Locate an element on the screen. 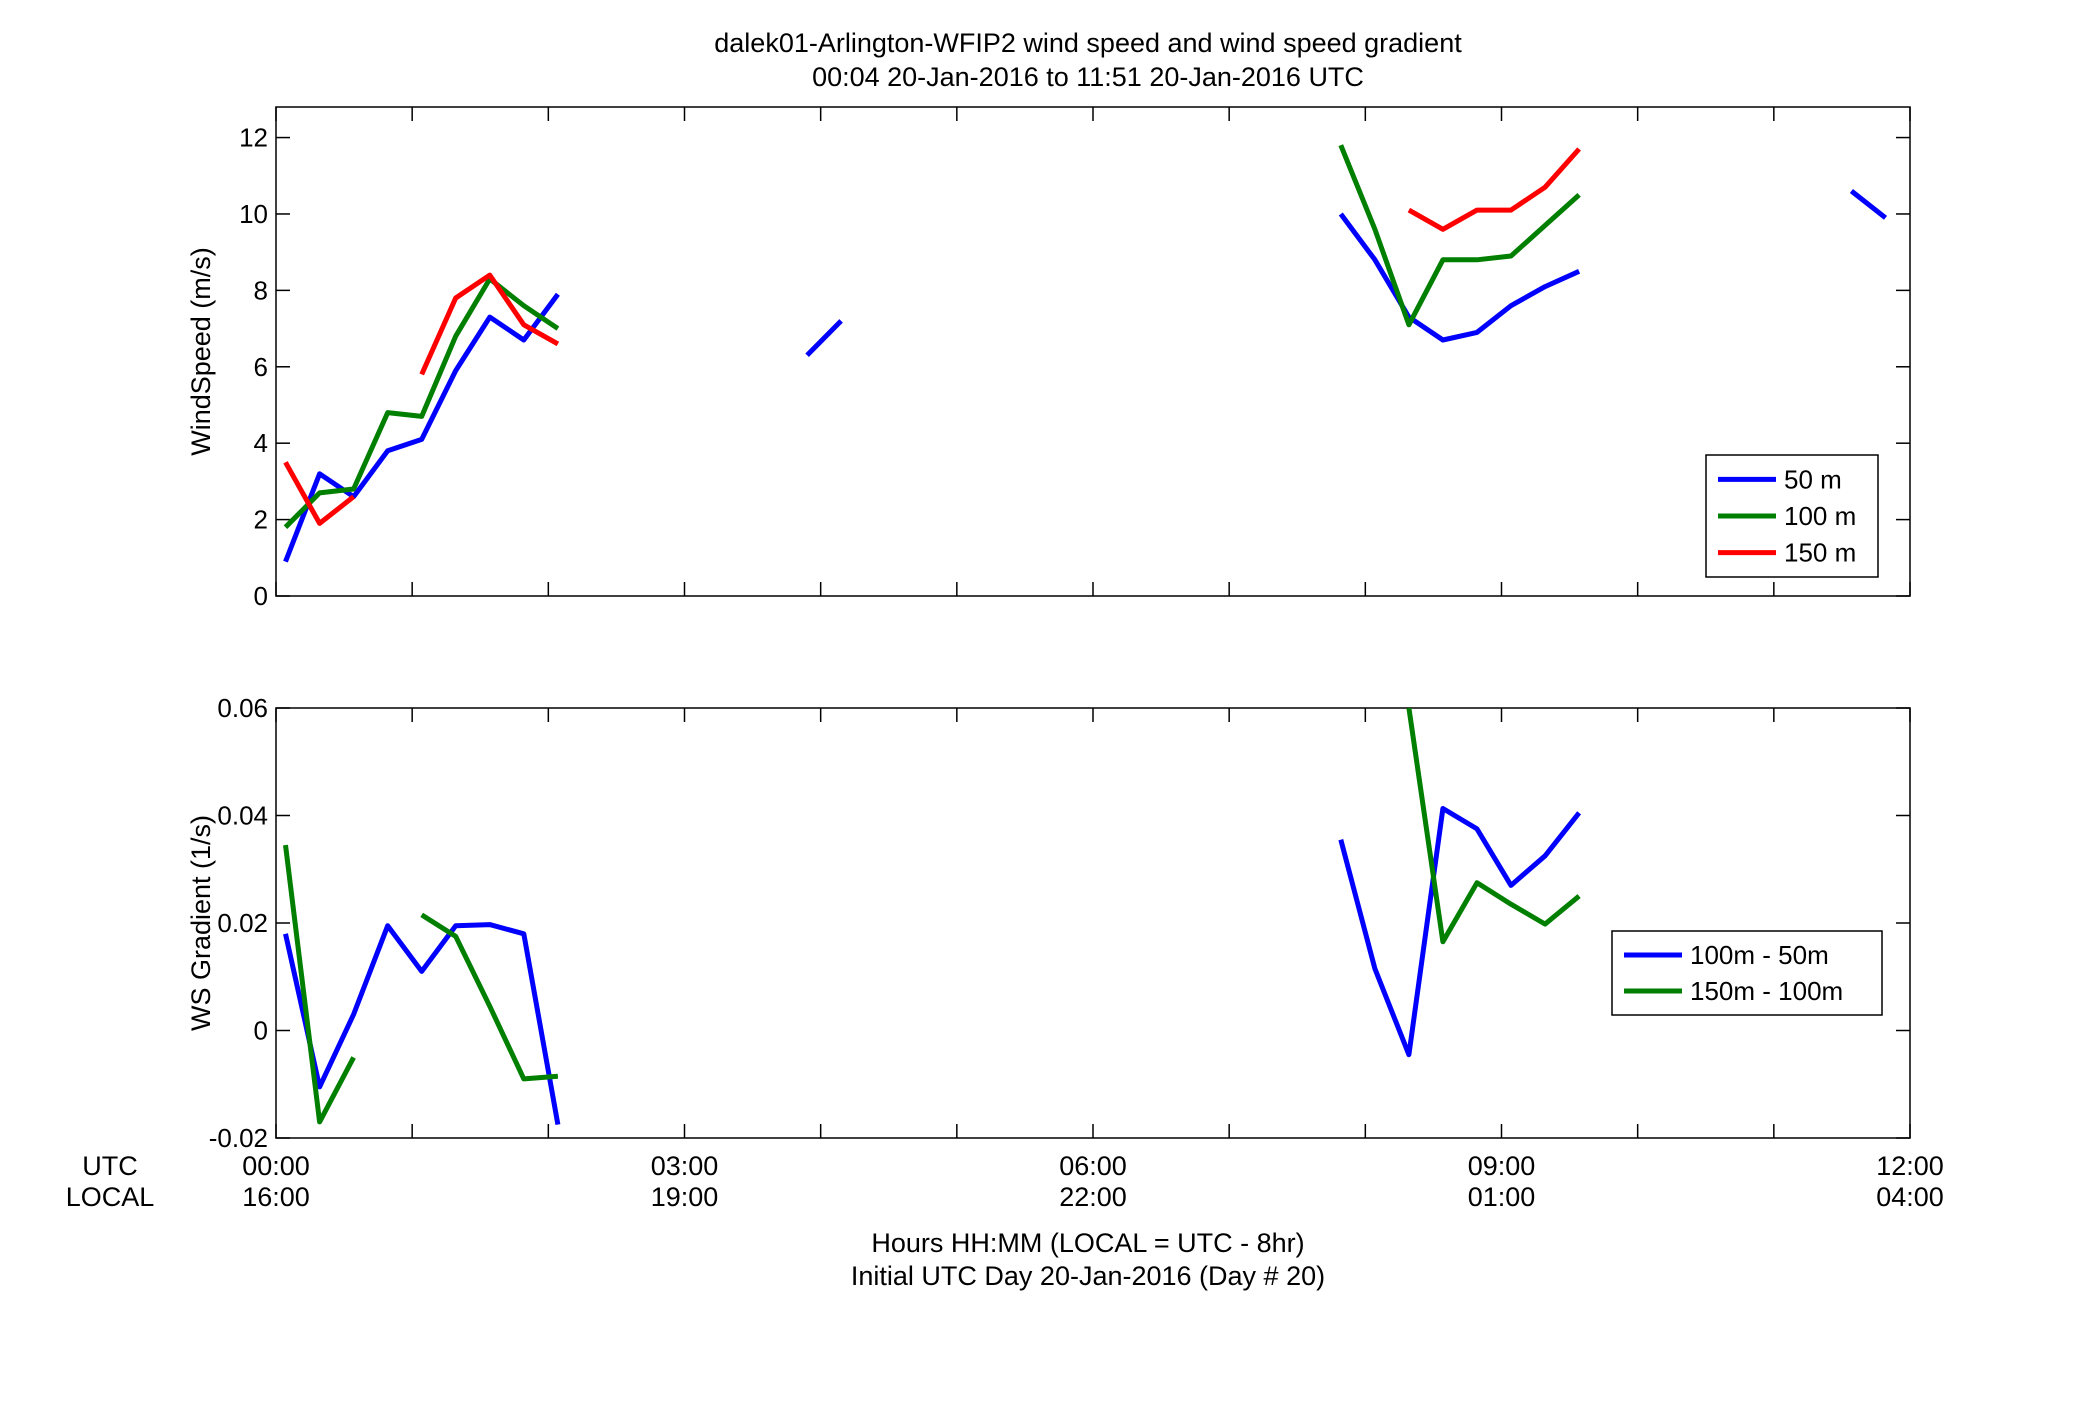 This screenshot has width=2098, height=1425. x-axis-label-line2: Initial UTC Day 20-Jan-2016 (Day # 20) is located at coordinates (1088, 1276).